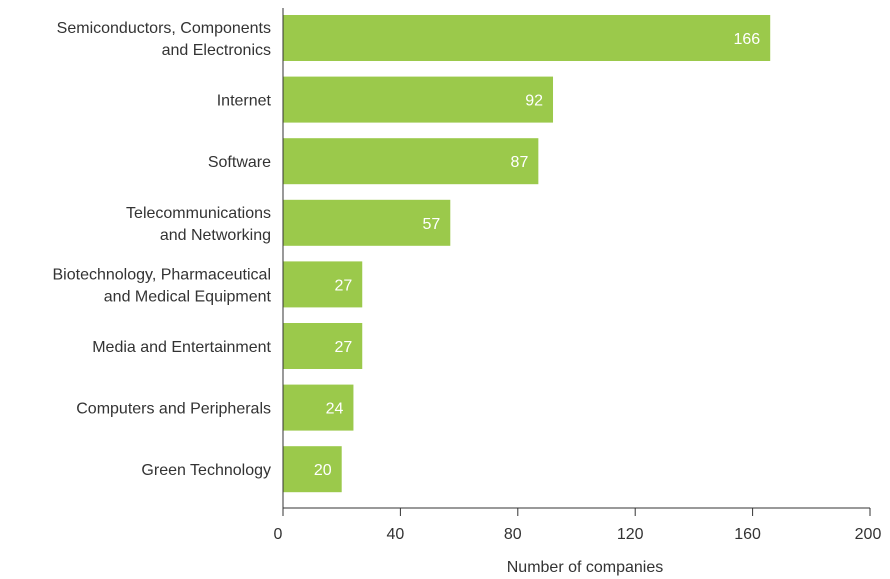  I want to click on category-label-line: Semiconductors, Components, so click(164, 28).